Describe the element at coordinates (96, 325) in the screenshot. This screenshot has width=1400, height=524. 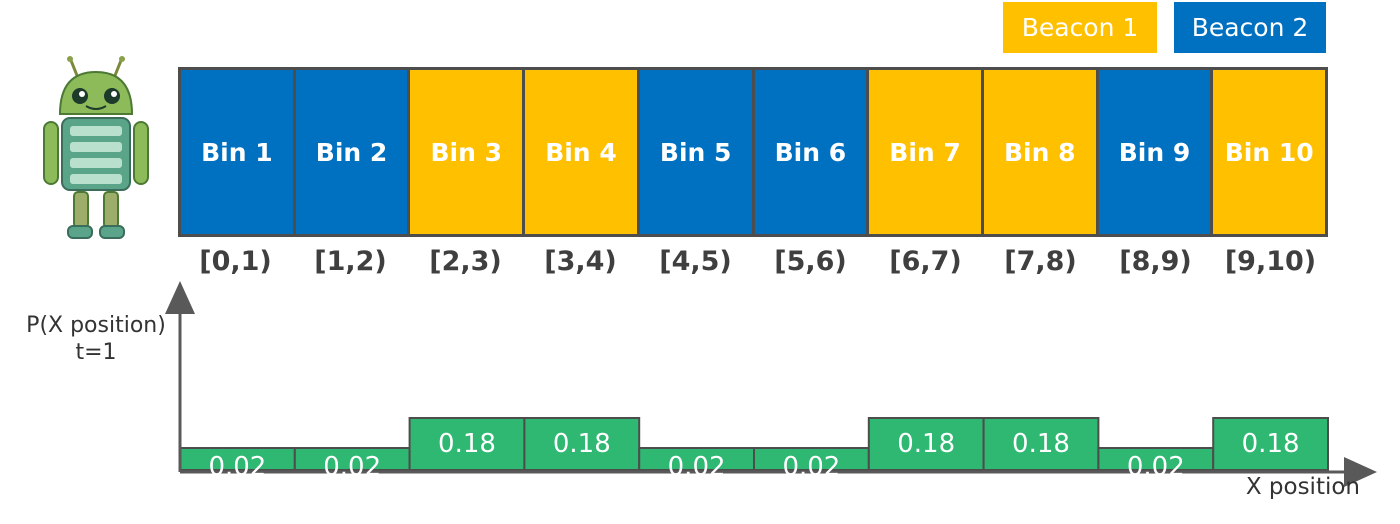
I see `y-axis-label-line1: P(X position)` at that location.